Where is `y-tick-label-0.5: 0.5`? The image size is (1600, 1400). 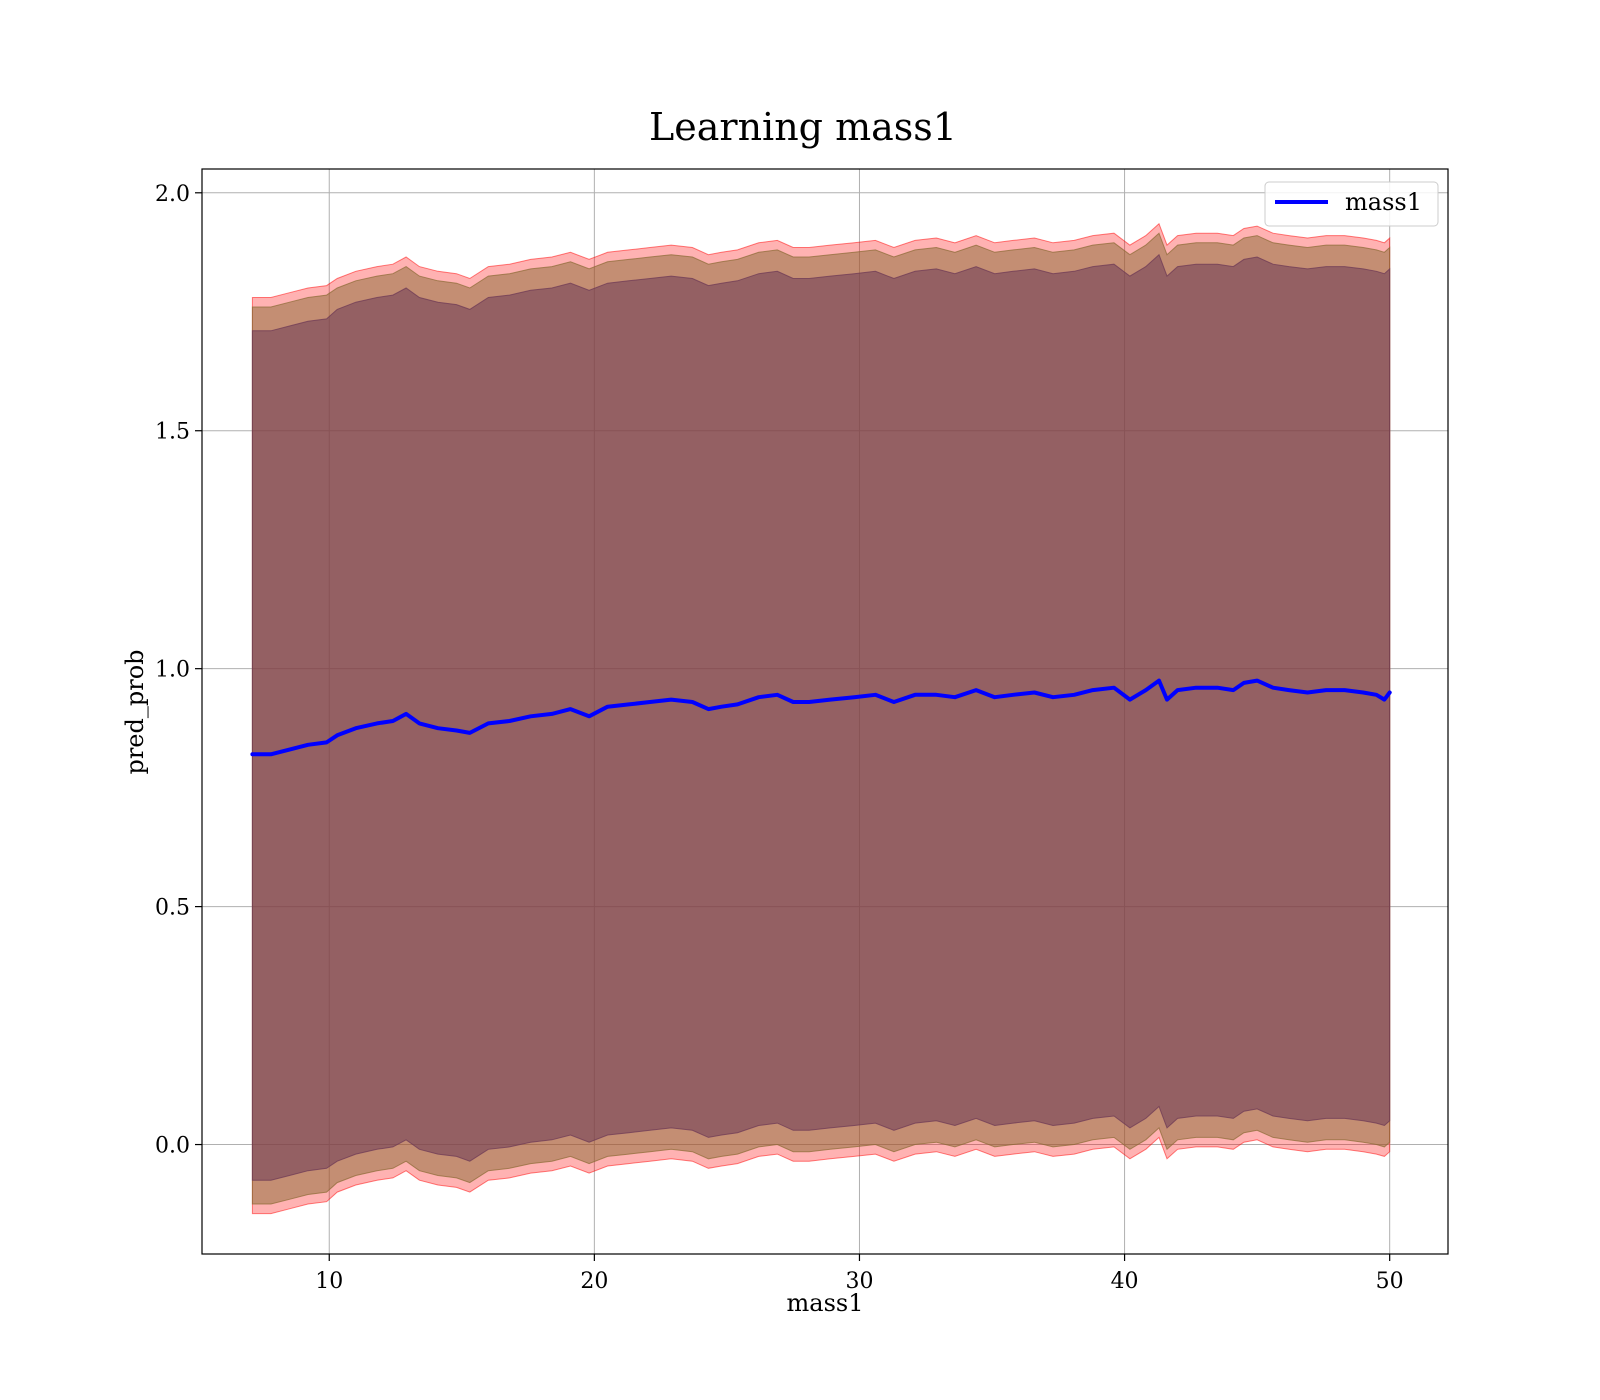
y-tick-label-0.5: 0.5 is located at coordinates (172, 908).